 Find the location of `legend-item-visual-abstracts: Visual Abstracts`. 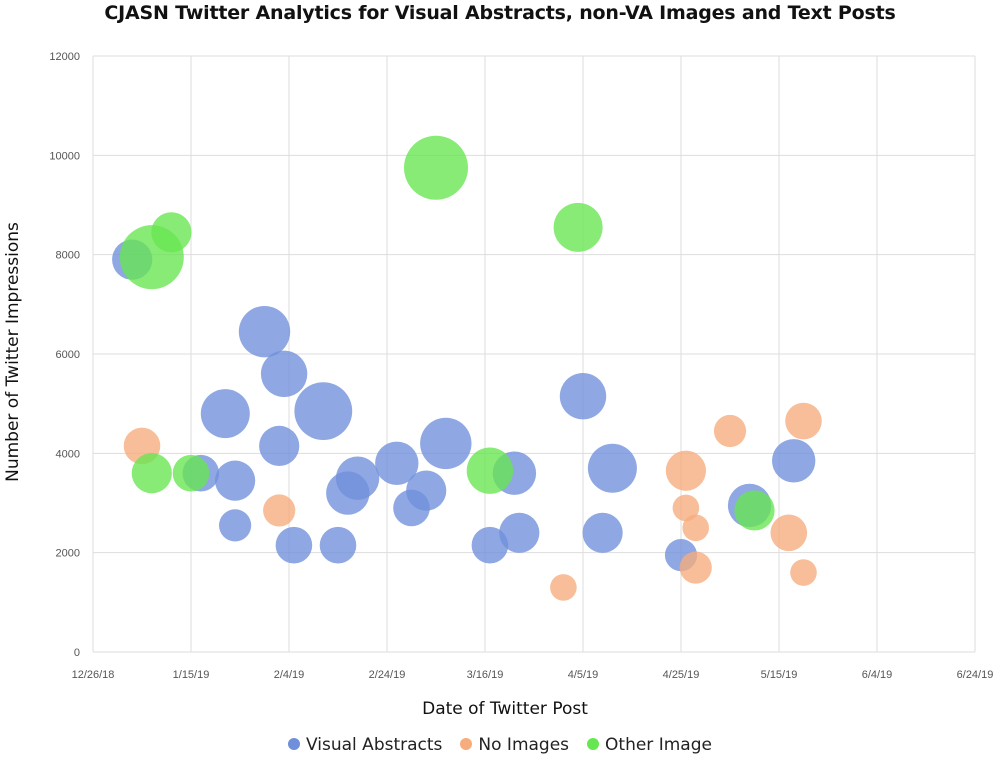

legend-item-visual-abstracts: Visual Abstracts is located at coordinates (365, 745).